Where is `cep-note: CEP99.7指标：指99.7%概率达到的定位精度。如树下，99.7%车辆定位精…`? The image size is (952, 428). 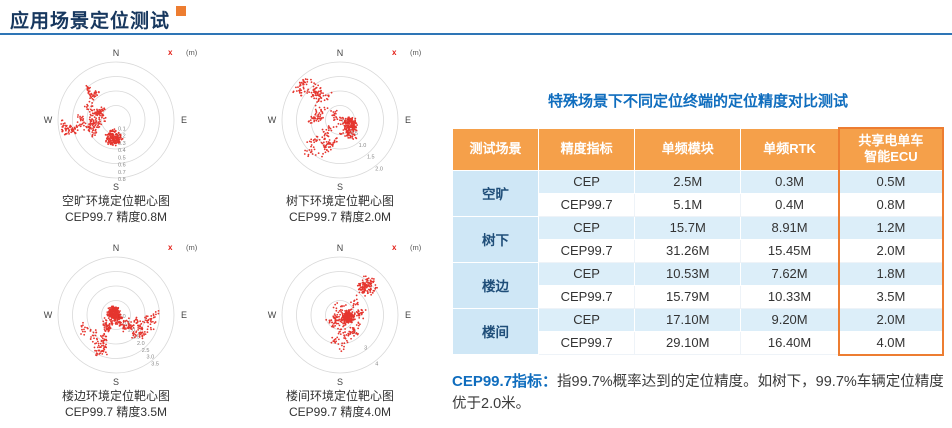 cep-note: CEP99.7指标：指99.7%概率达到的定位精度。如树下，99.7%车辆定位精… is located at coordinates (698, 393).